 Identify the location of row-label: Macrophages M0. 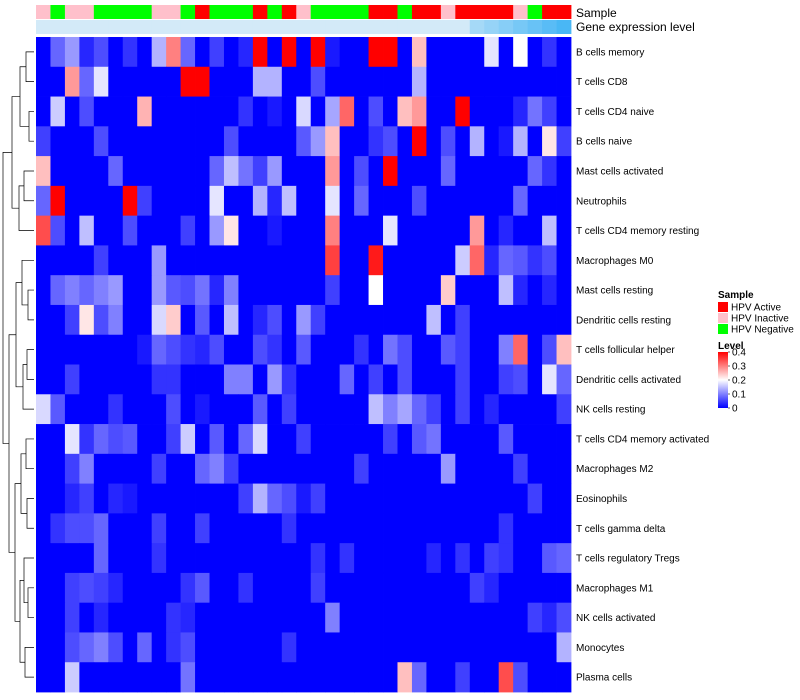
(615, 261).